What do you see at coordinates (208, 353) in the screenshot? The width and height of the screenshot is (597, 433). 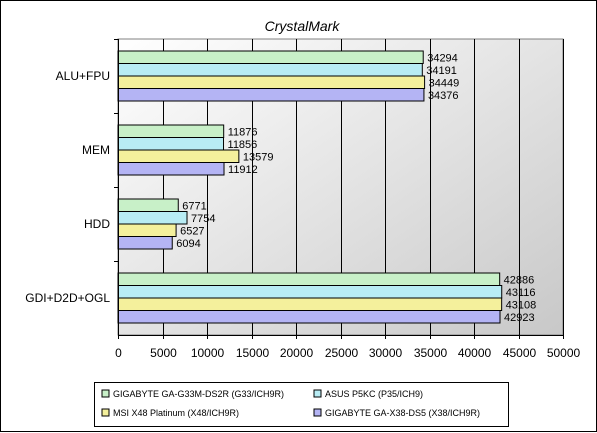 I see `x-tick-label: 10000` at bounding box center [208, 353].